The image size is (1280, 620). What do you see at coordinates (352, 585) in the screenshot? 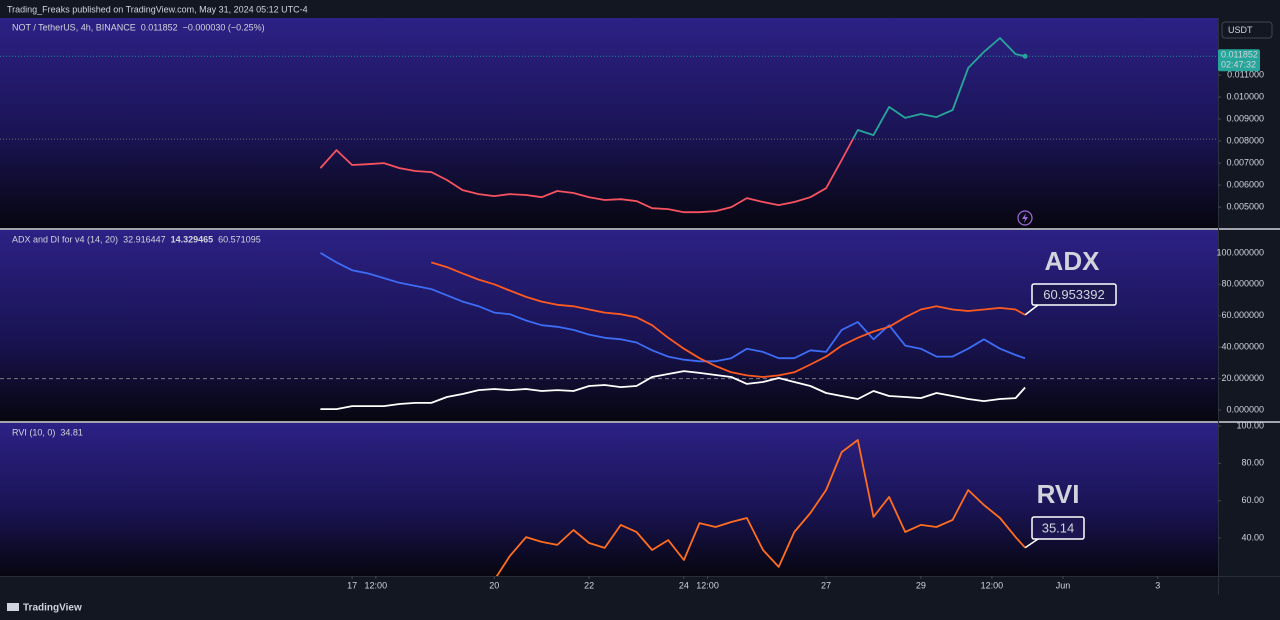
I see `x-tick-label: 17` at bounding box center [352, 585].